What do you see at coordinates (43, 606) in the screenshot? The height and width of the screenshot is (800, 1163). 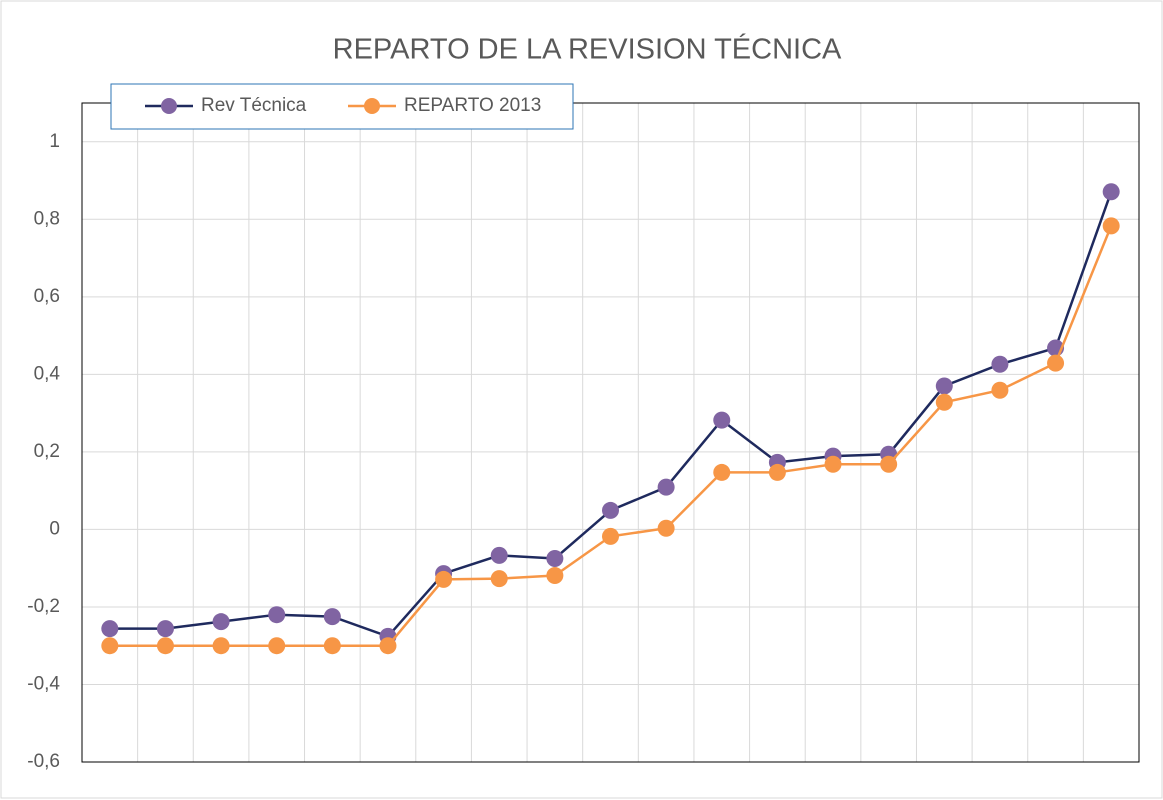 I see `y-tick-label: -0,2` at bounding box center [43, 606].